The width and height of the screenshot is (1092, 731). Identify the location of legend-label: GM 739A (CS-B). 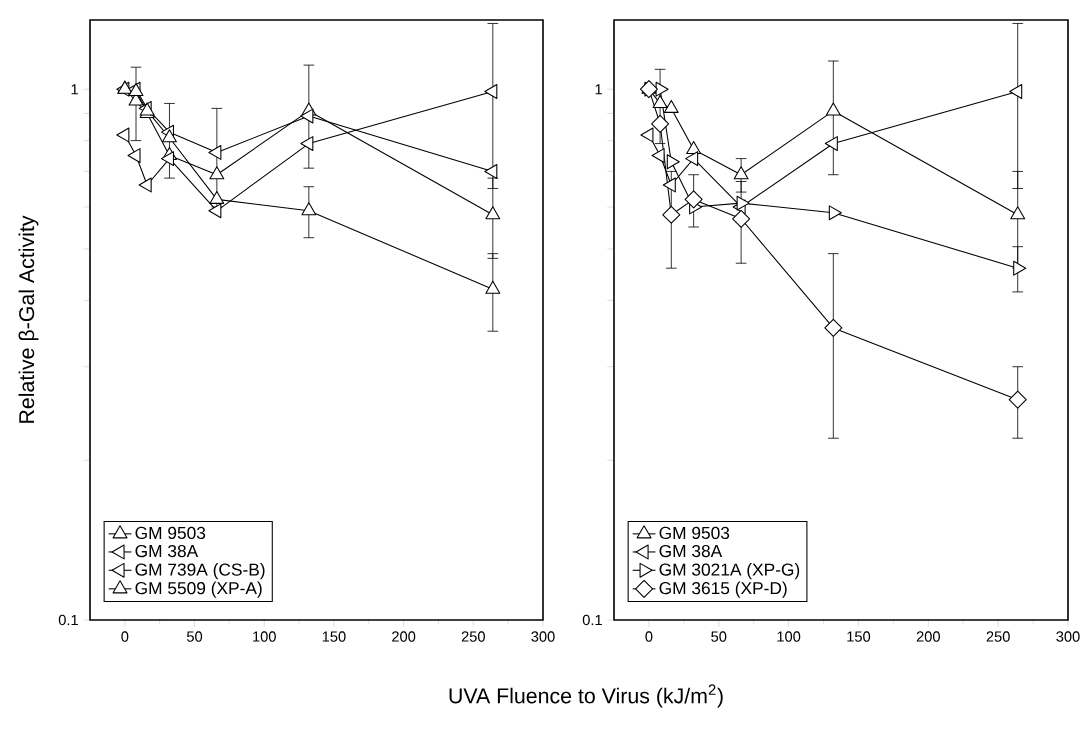
(200, 571).